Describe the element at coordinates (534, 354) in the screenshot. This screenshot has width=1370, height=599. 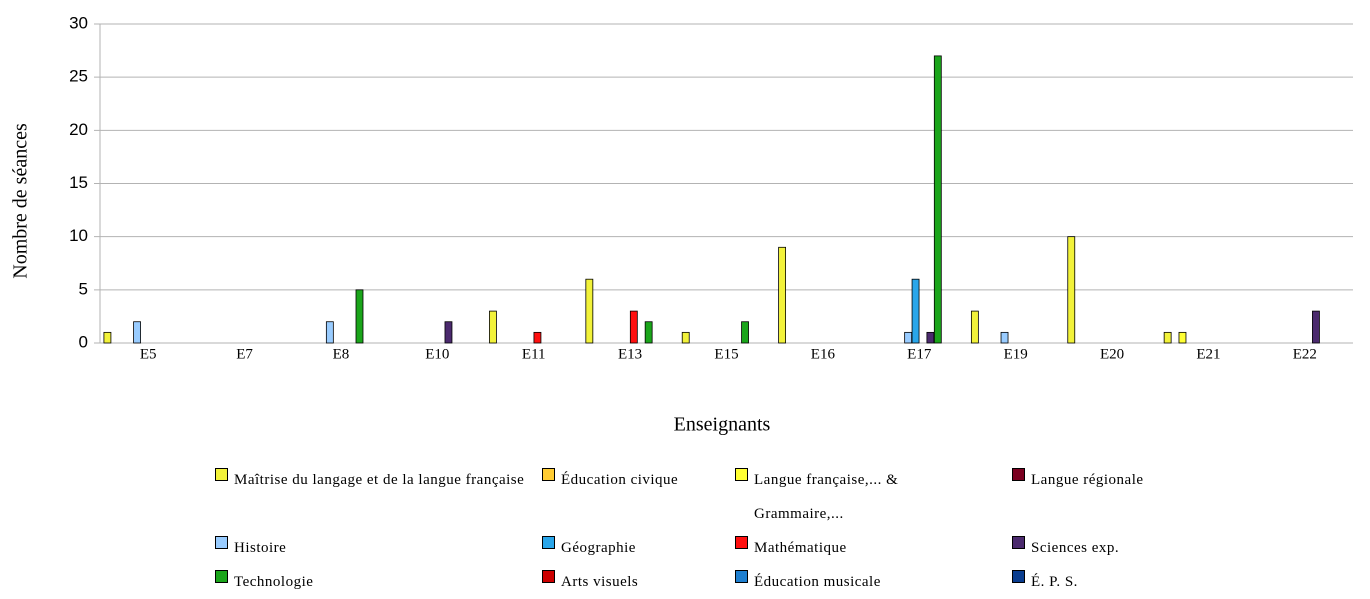
I see `x-tick-label: E11` at that location.